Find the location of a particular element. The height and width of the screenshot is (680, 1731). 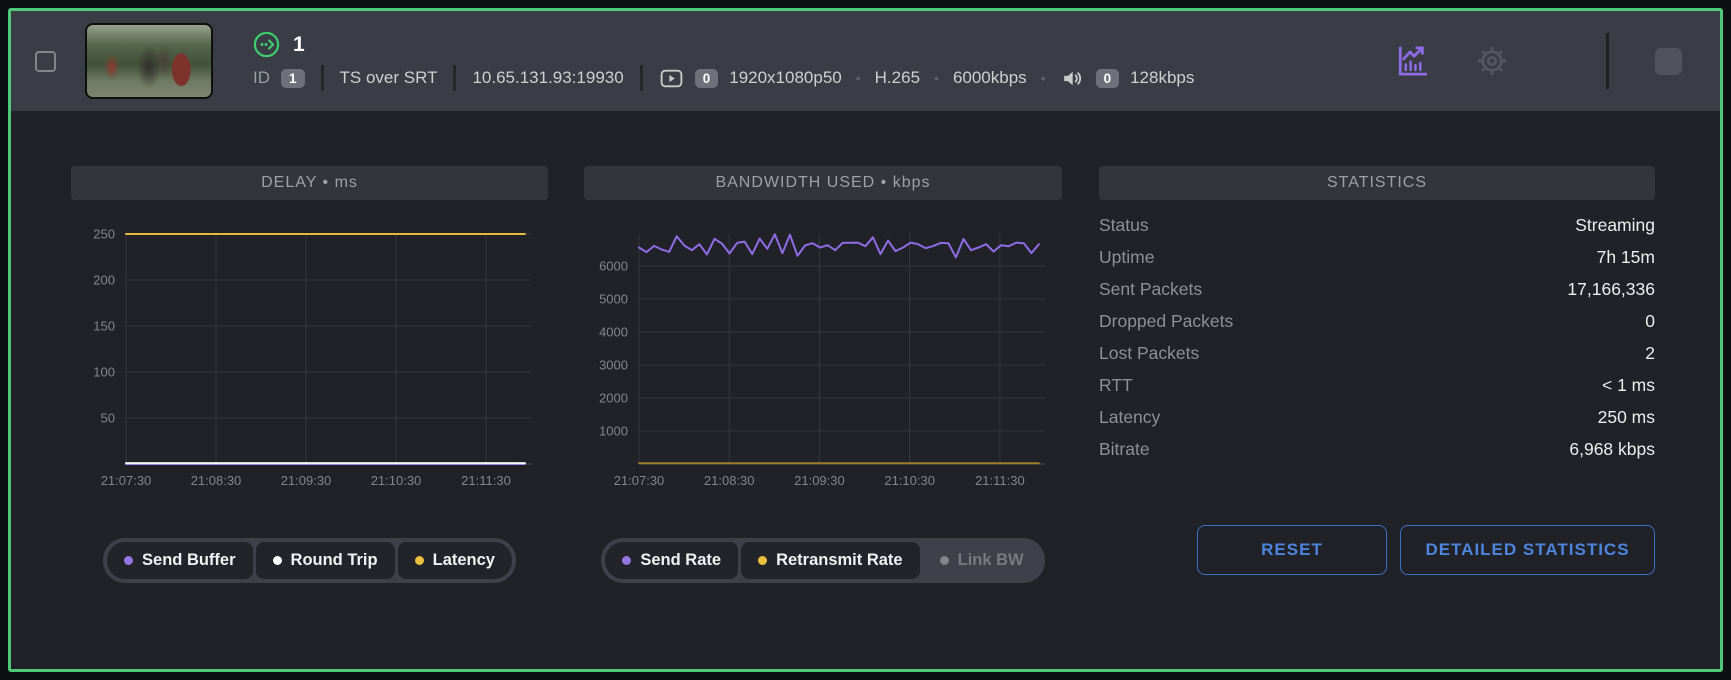

svg-text: 21:09:30 is located at coordinates (819, 480).